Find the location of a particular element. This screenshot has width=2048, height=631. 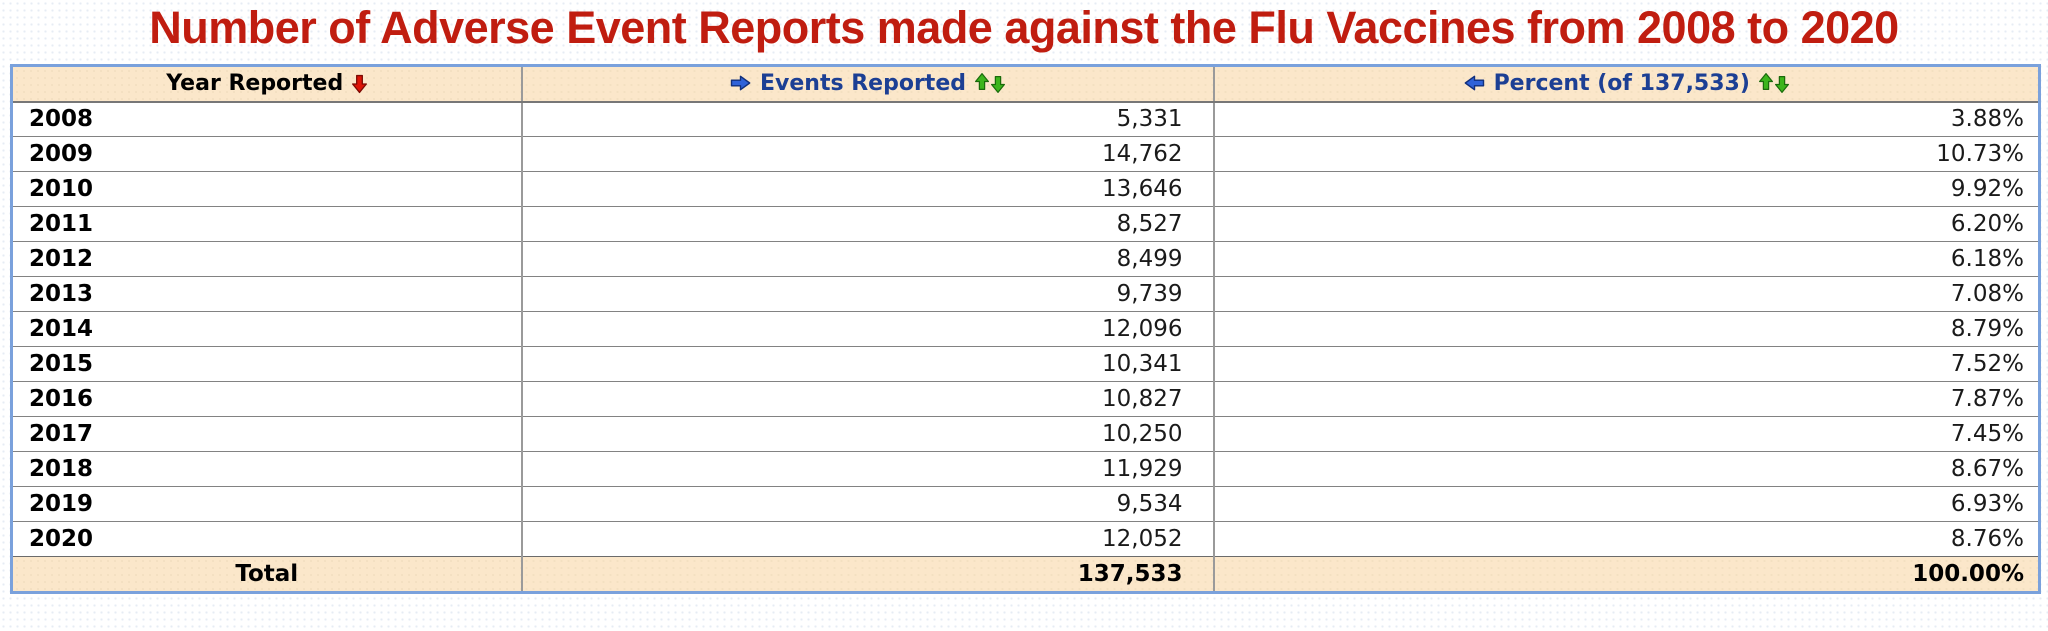

year-cell: 2016 is located at coordinates (266, 399).